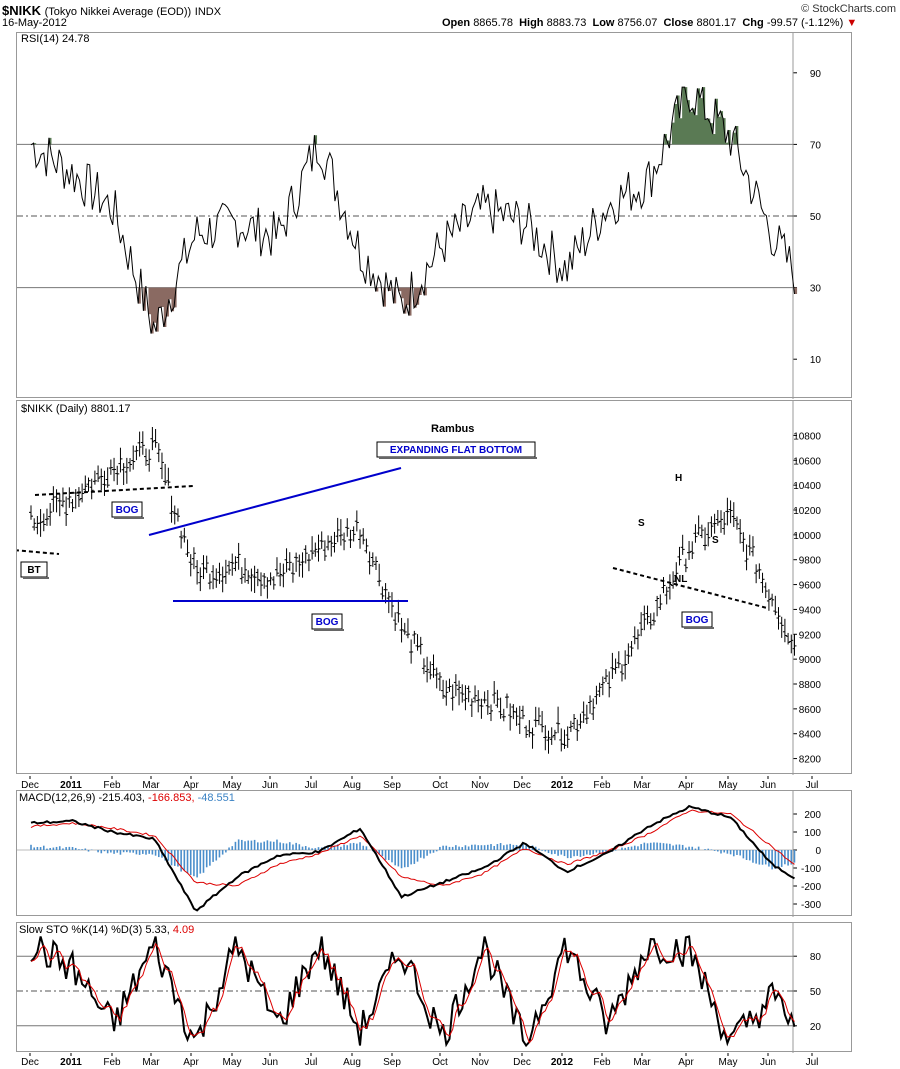  What do you see at coordinates (33, 570) in the screenshot?
I see `bt-callout-label: BT` at bounding box center [33, 570].